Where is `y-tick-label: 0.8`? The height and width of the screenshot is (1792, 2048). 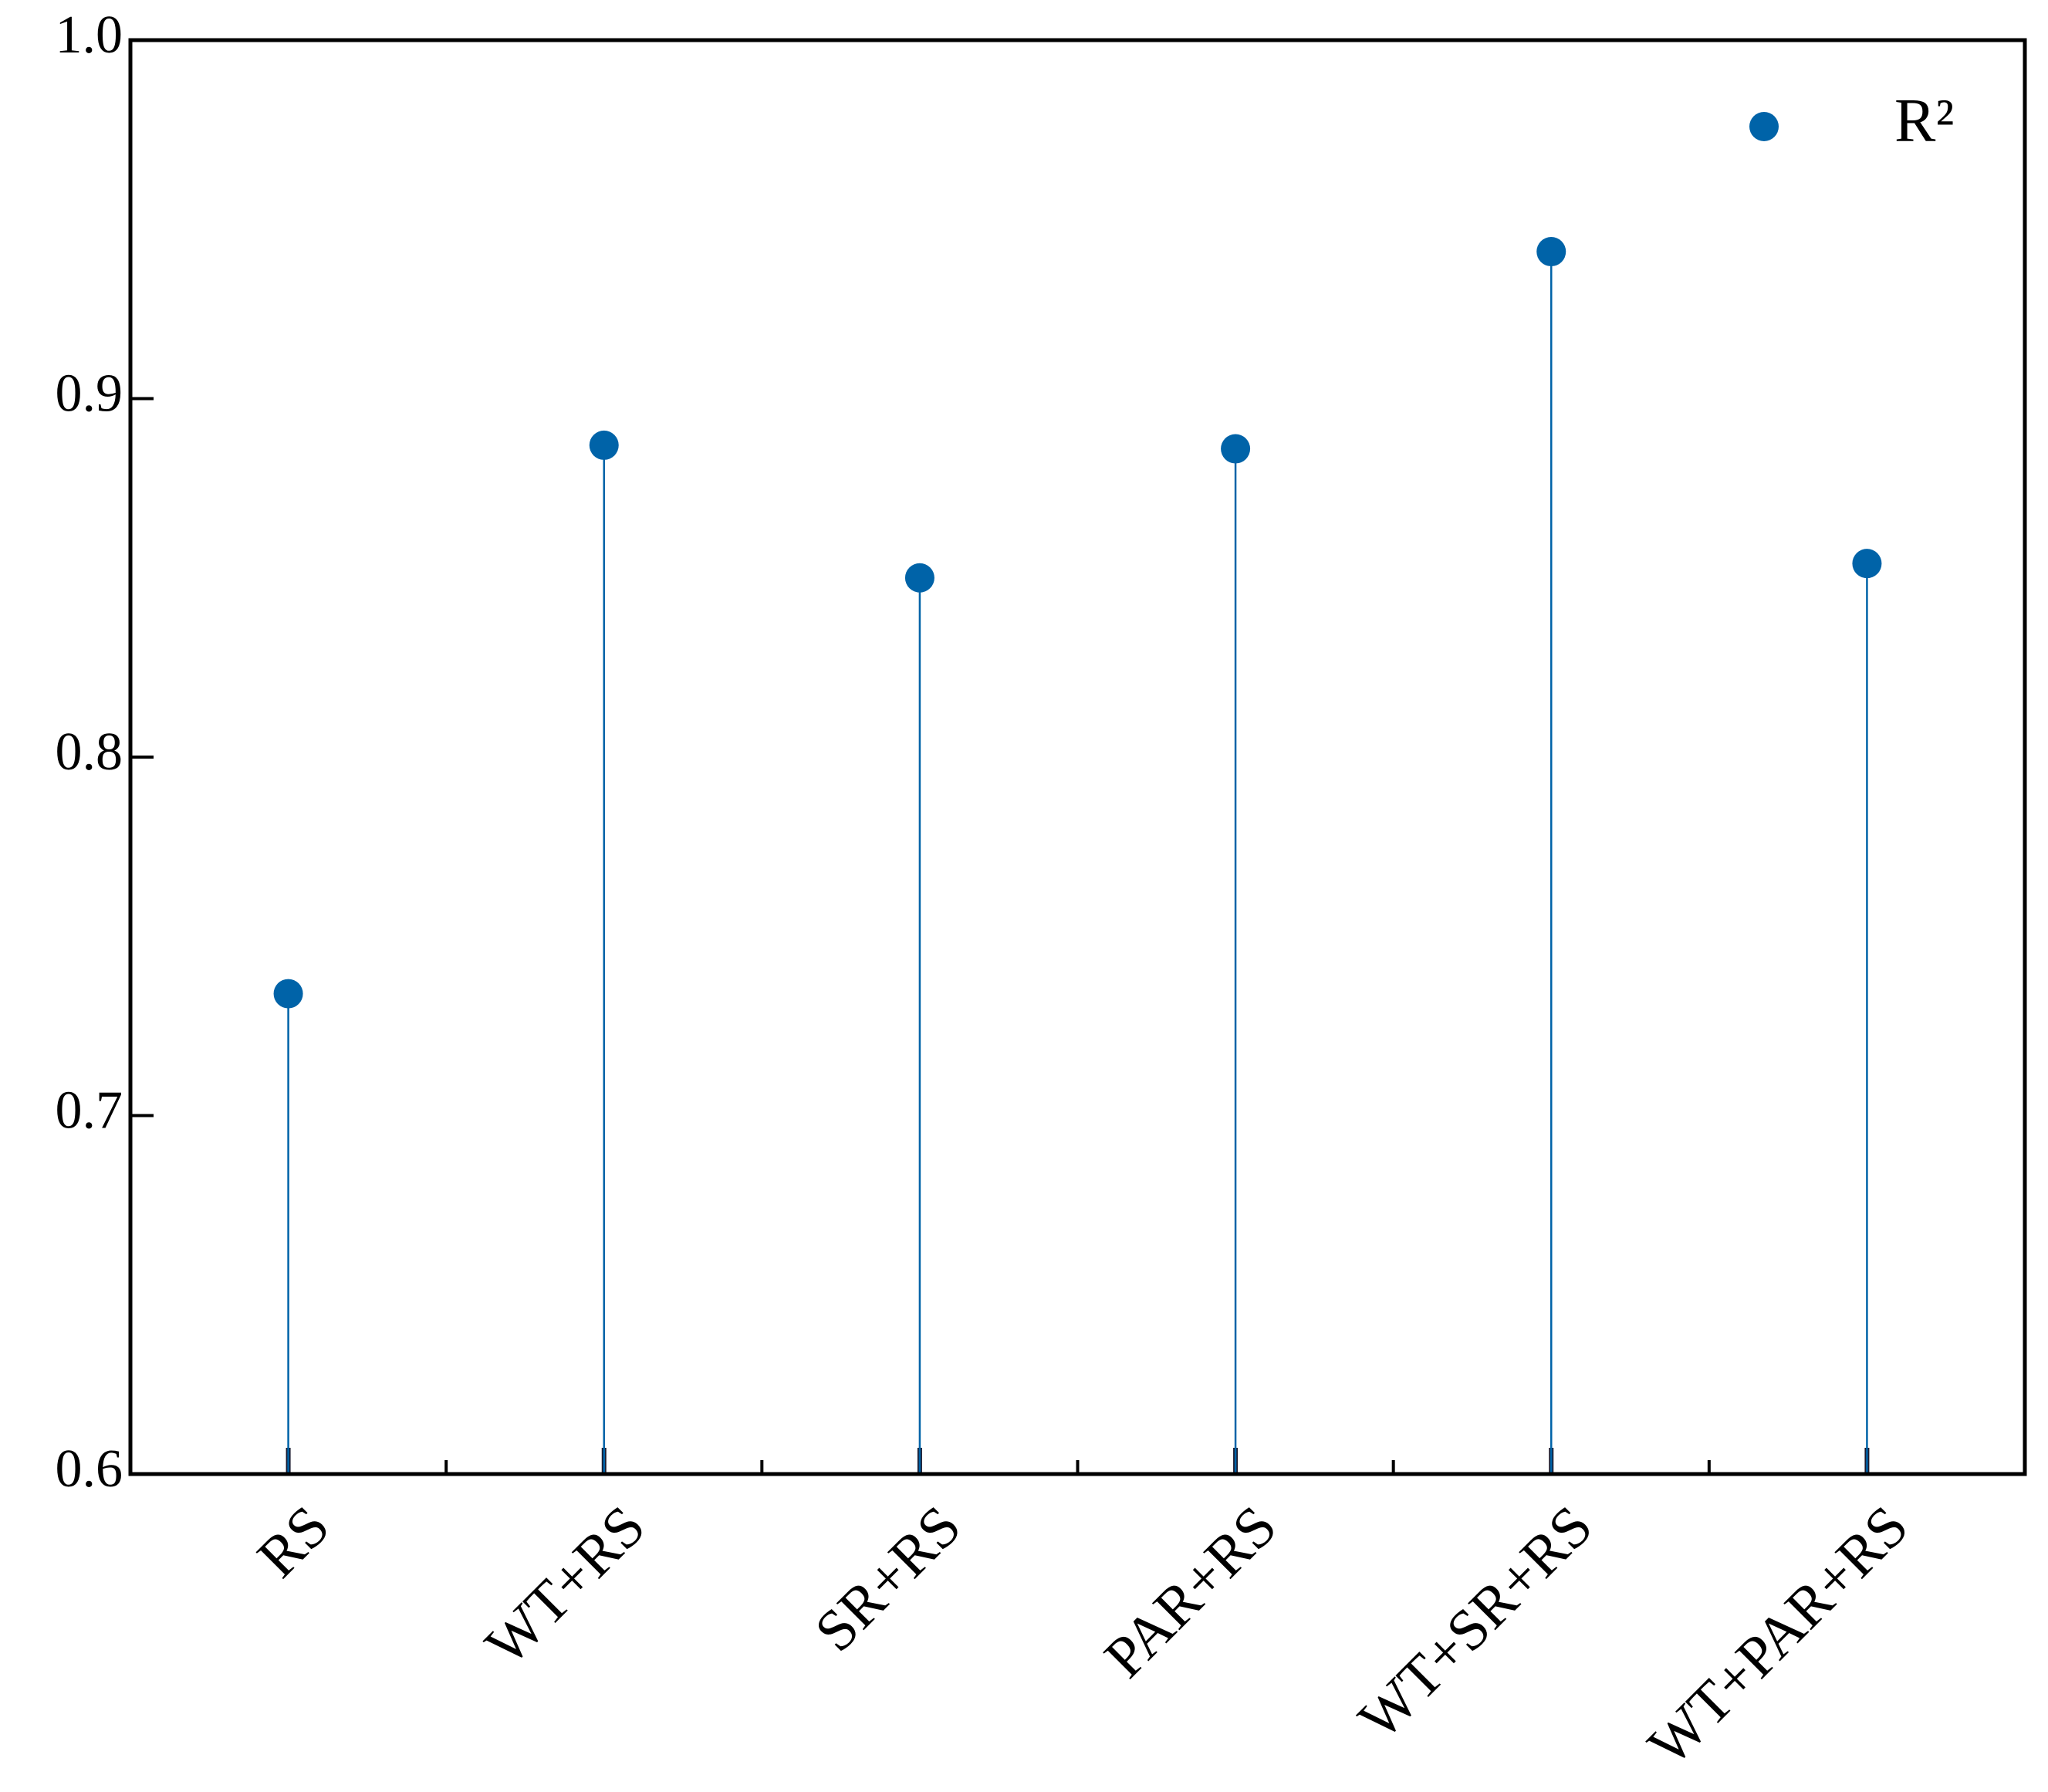 y-tick-label: 0.8 is located at coordinates (89, 752).